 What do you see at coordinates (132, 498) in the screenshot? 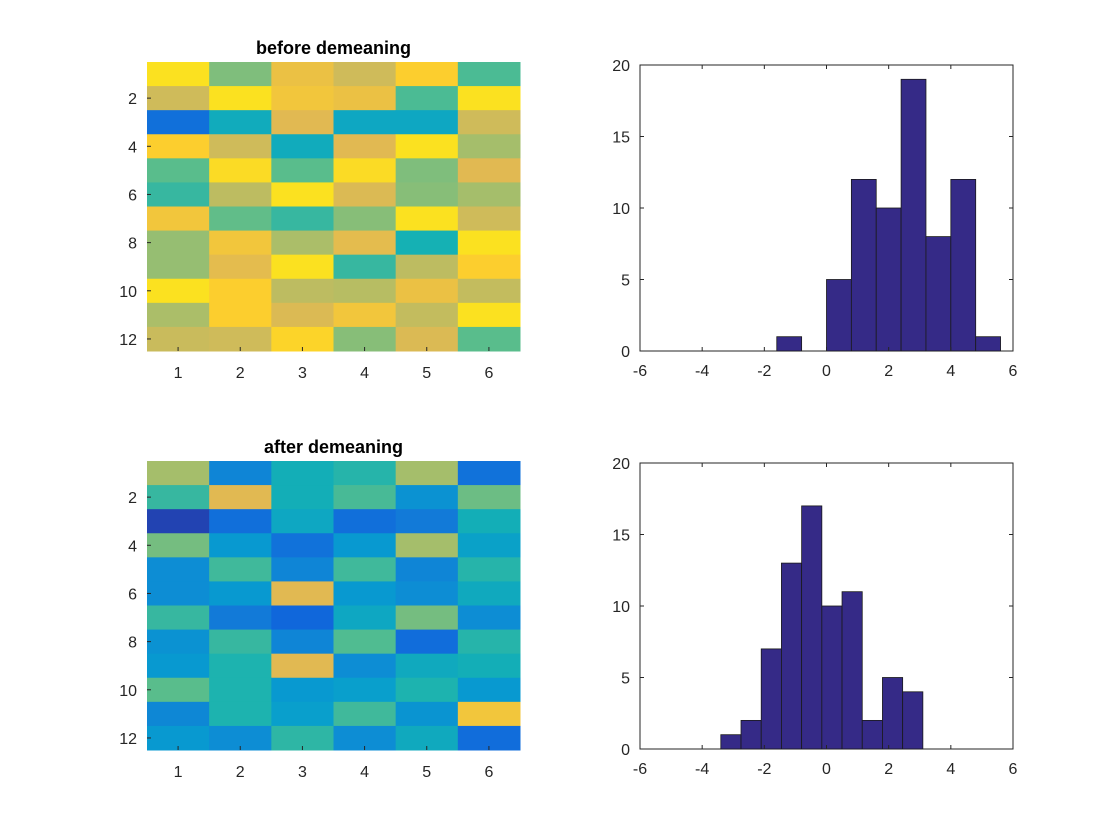
I see `y-tick-label: 2` at bounding box center [132, 498].